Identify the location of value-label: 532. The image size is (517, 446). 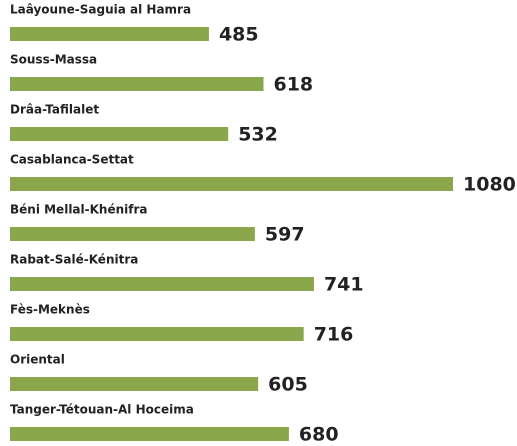
(258, 135).